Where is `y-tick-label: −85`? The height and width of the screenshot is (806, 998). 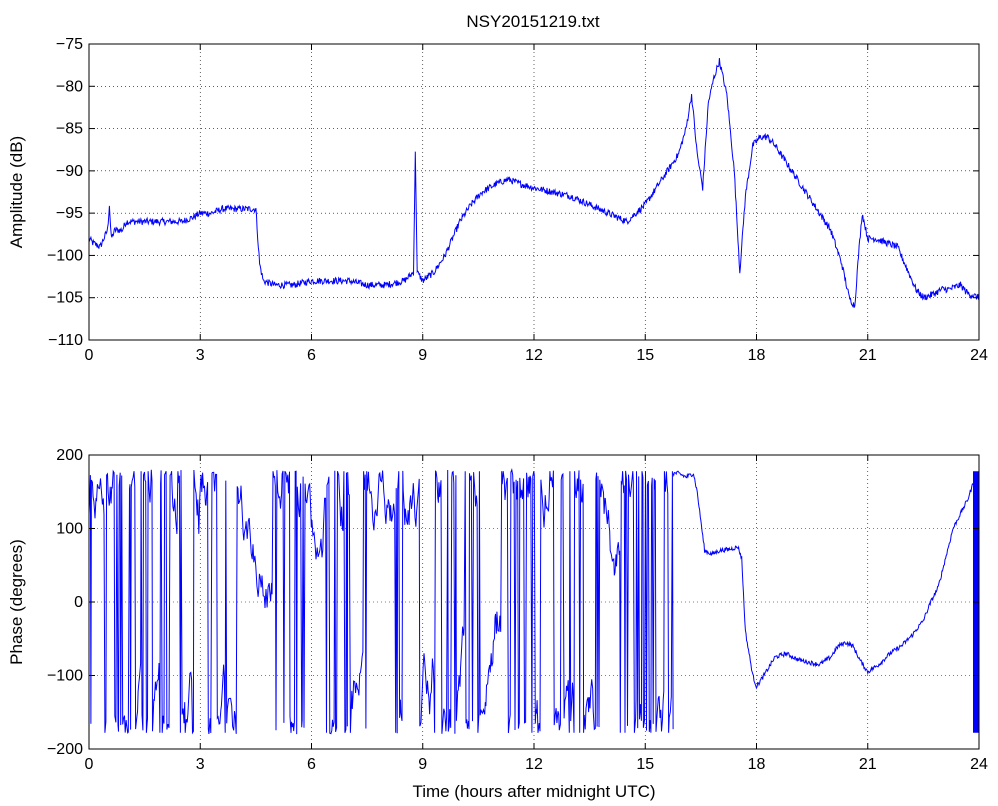
y-tick-label: −85 is located at coordinates (69, 129).